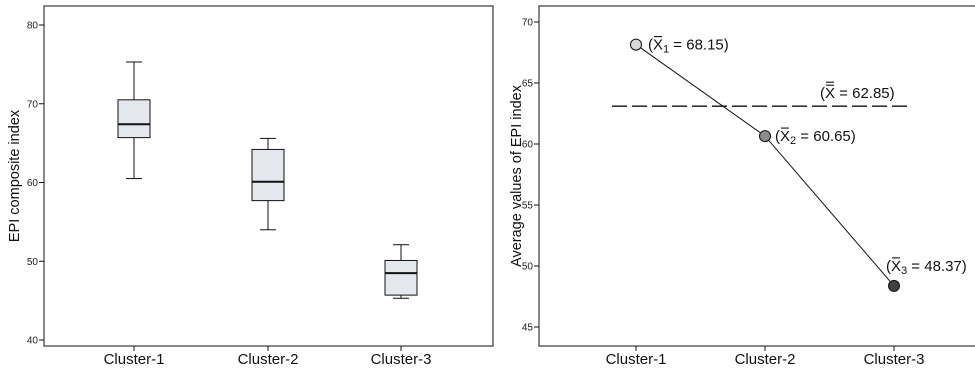 This screenshot has height=370, width=975. What do you see at coordinates (688, 46) in the screenshot?
I see `data-label: (X1 = 68.15)` at bounding box center [688, 46].